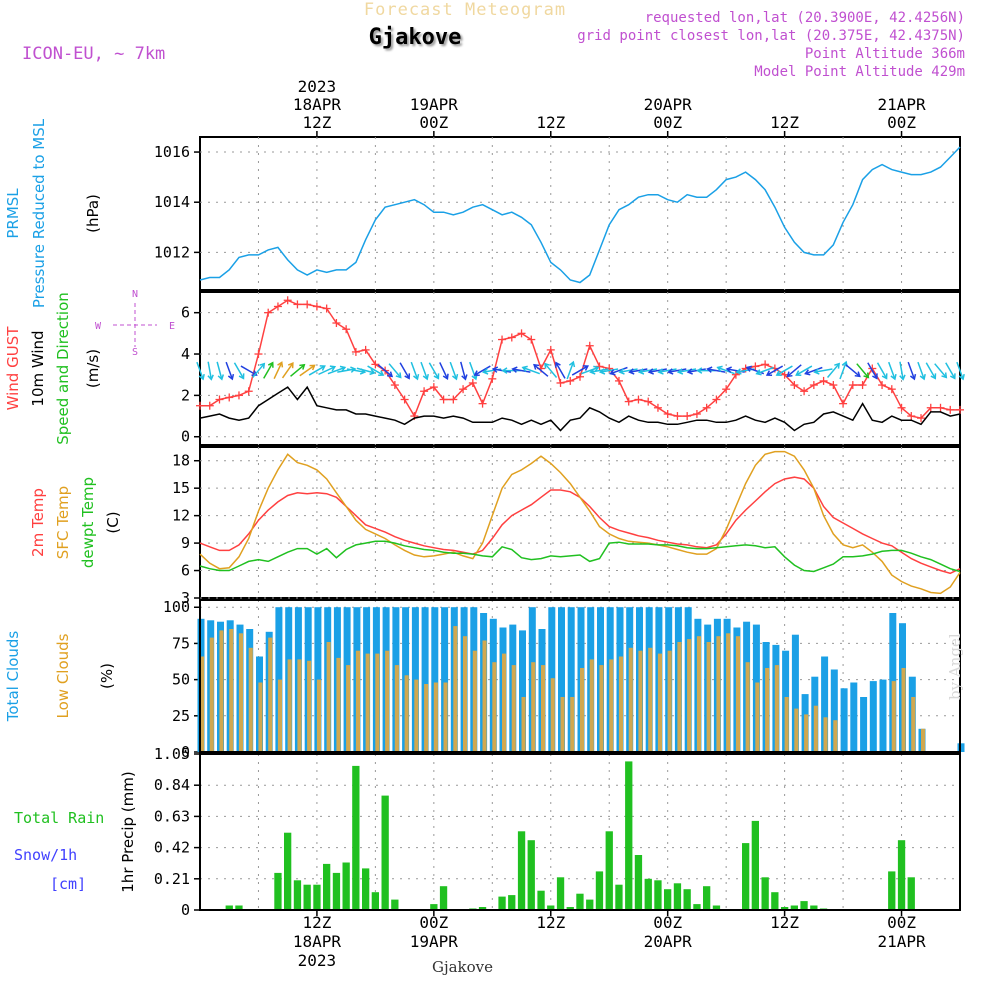  Describe the element at coordinates (580, 525) in the screenshot. I see `series-line-2m-temp` at that location.